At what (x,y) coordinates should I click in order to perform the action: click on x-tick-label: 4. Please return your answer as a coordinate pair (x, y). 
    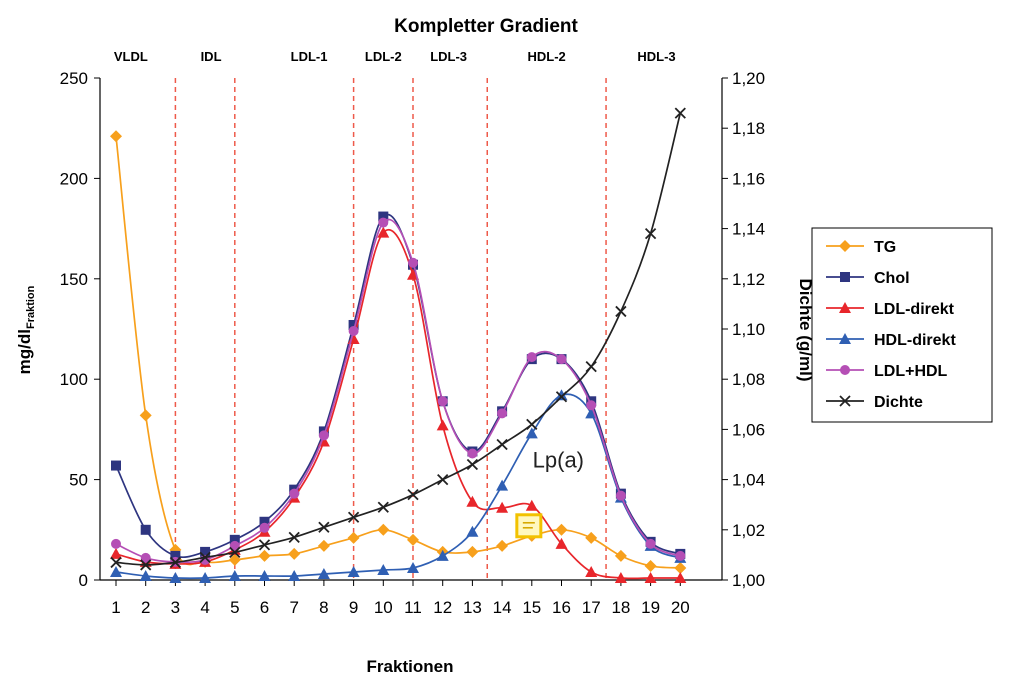
    Looking at the image, I should click on (204, 607).